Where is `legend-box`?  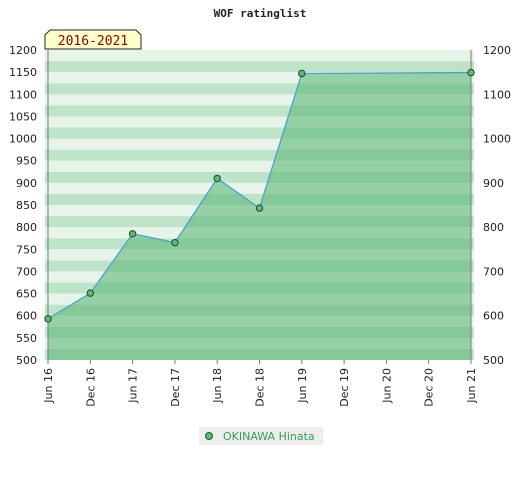 legend-box is located at coordinates (261, 436).